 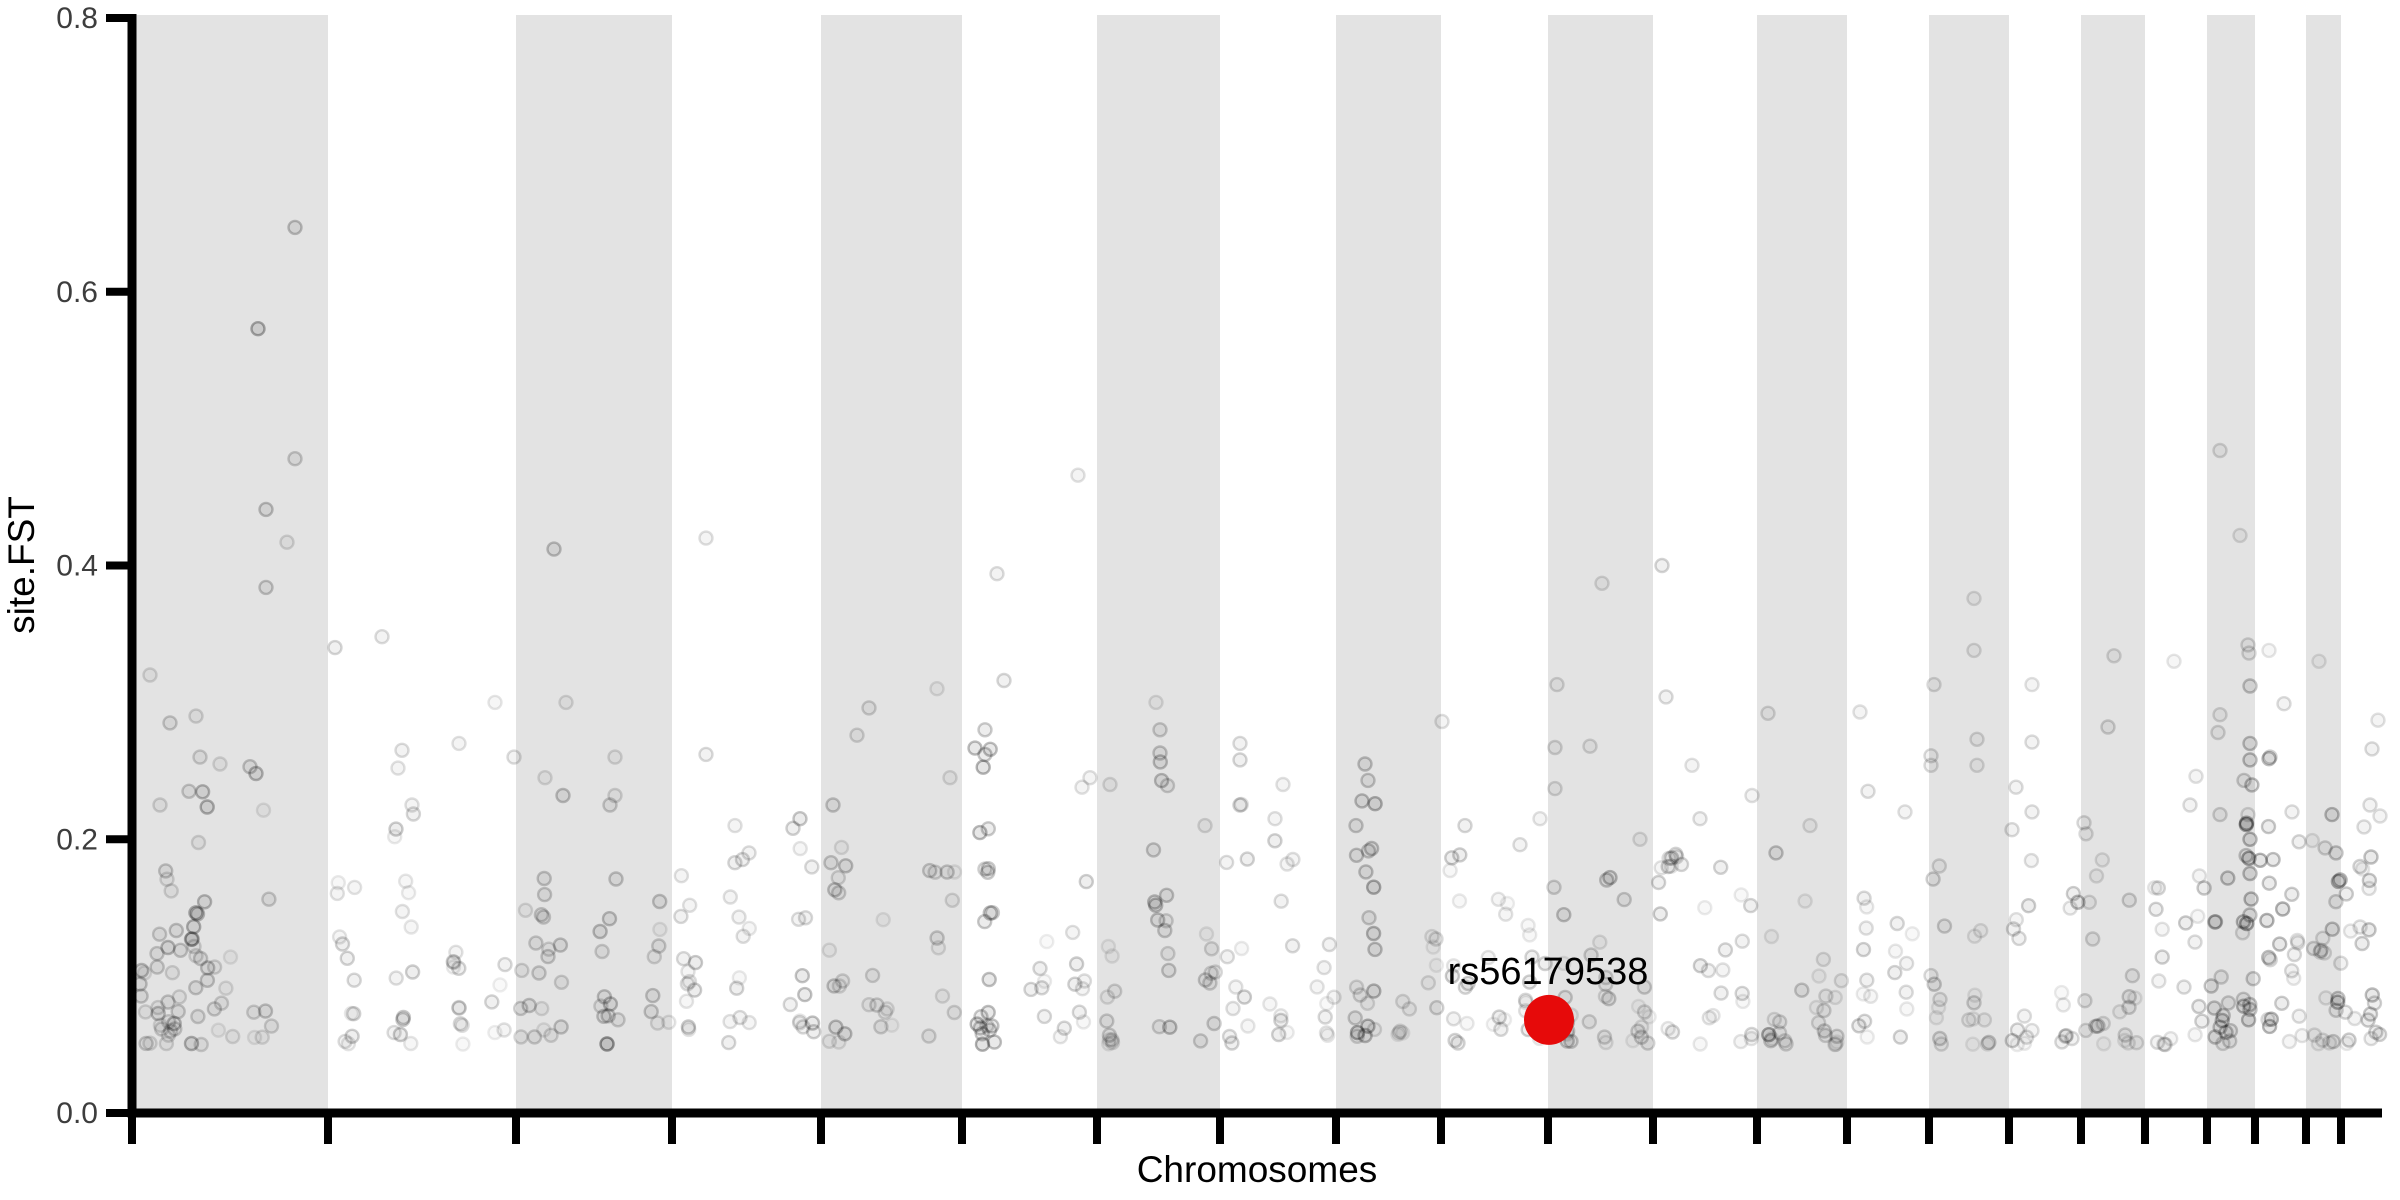 I want to click on highlight-point-group, so click(x=1549, y=1019).